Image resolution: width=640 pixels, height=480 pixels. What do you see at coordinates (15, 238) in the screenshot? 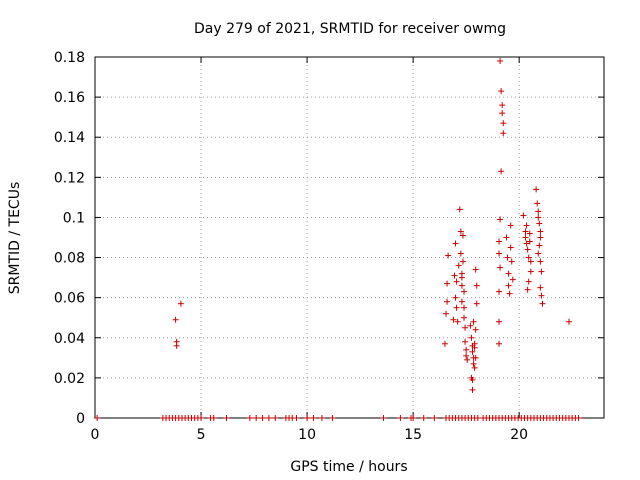
I see `y-axis-label: SRMTID / TECUs` at bounding box center [15, 238].